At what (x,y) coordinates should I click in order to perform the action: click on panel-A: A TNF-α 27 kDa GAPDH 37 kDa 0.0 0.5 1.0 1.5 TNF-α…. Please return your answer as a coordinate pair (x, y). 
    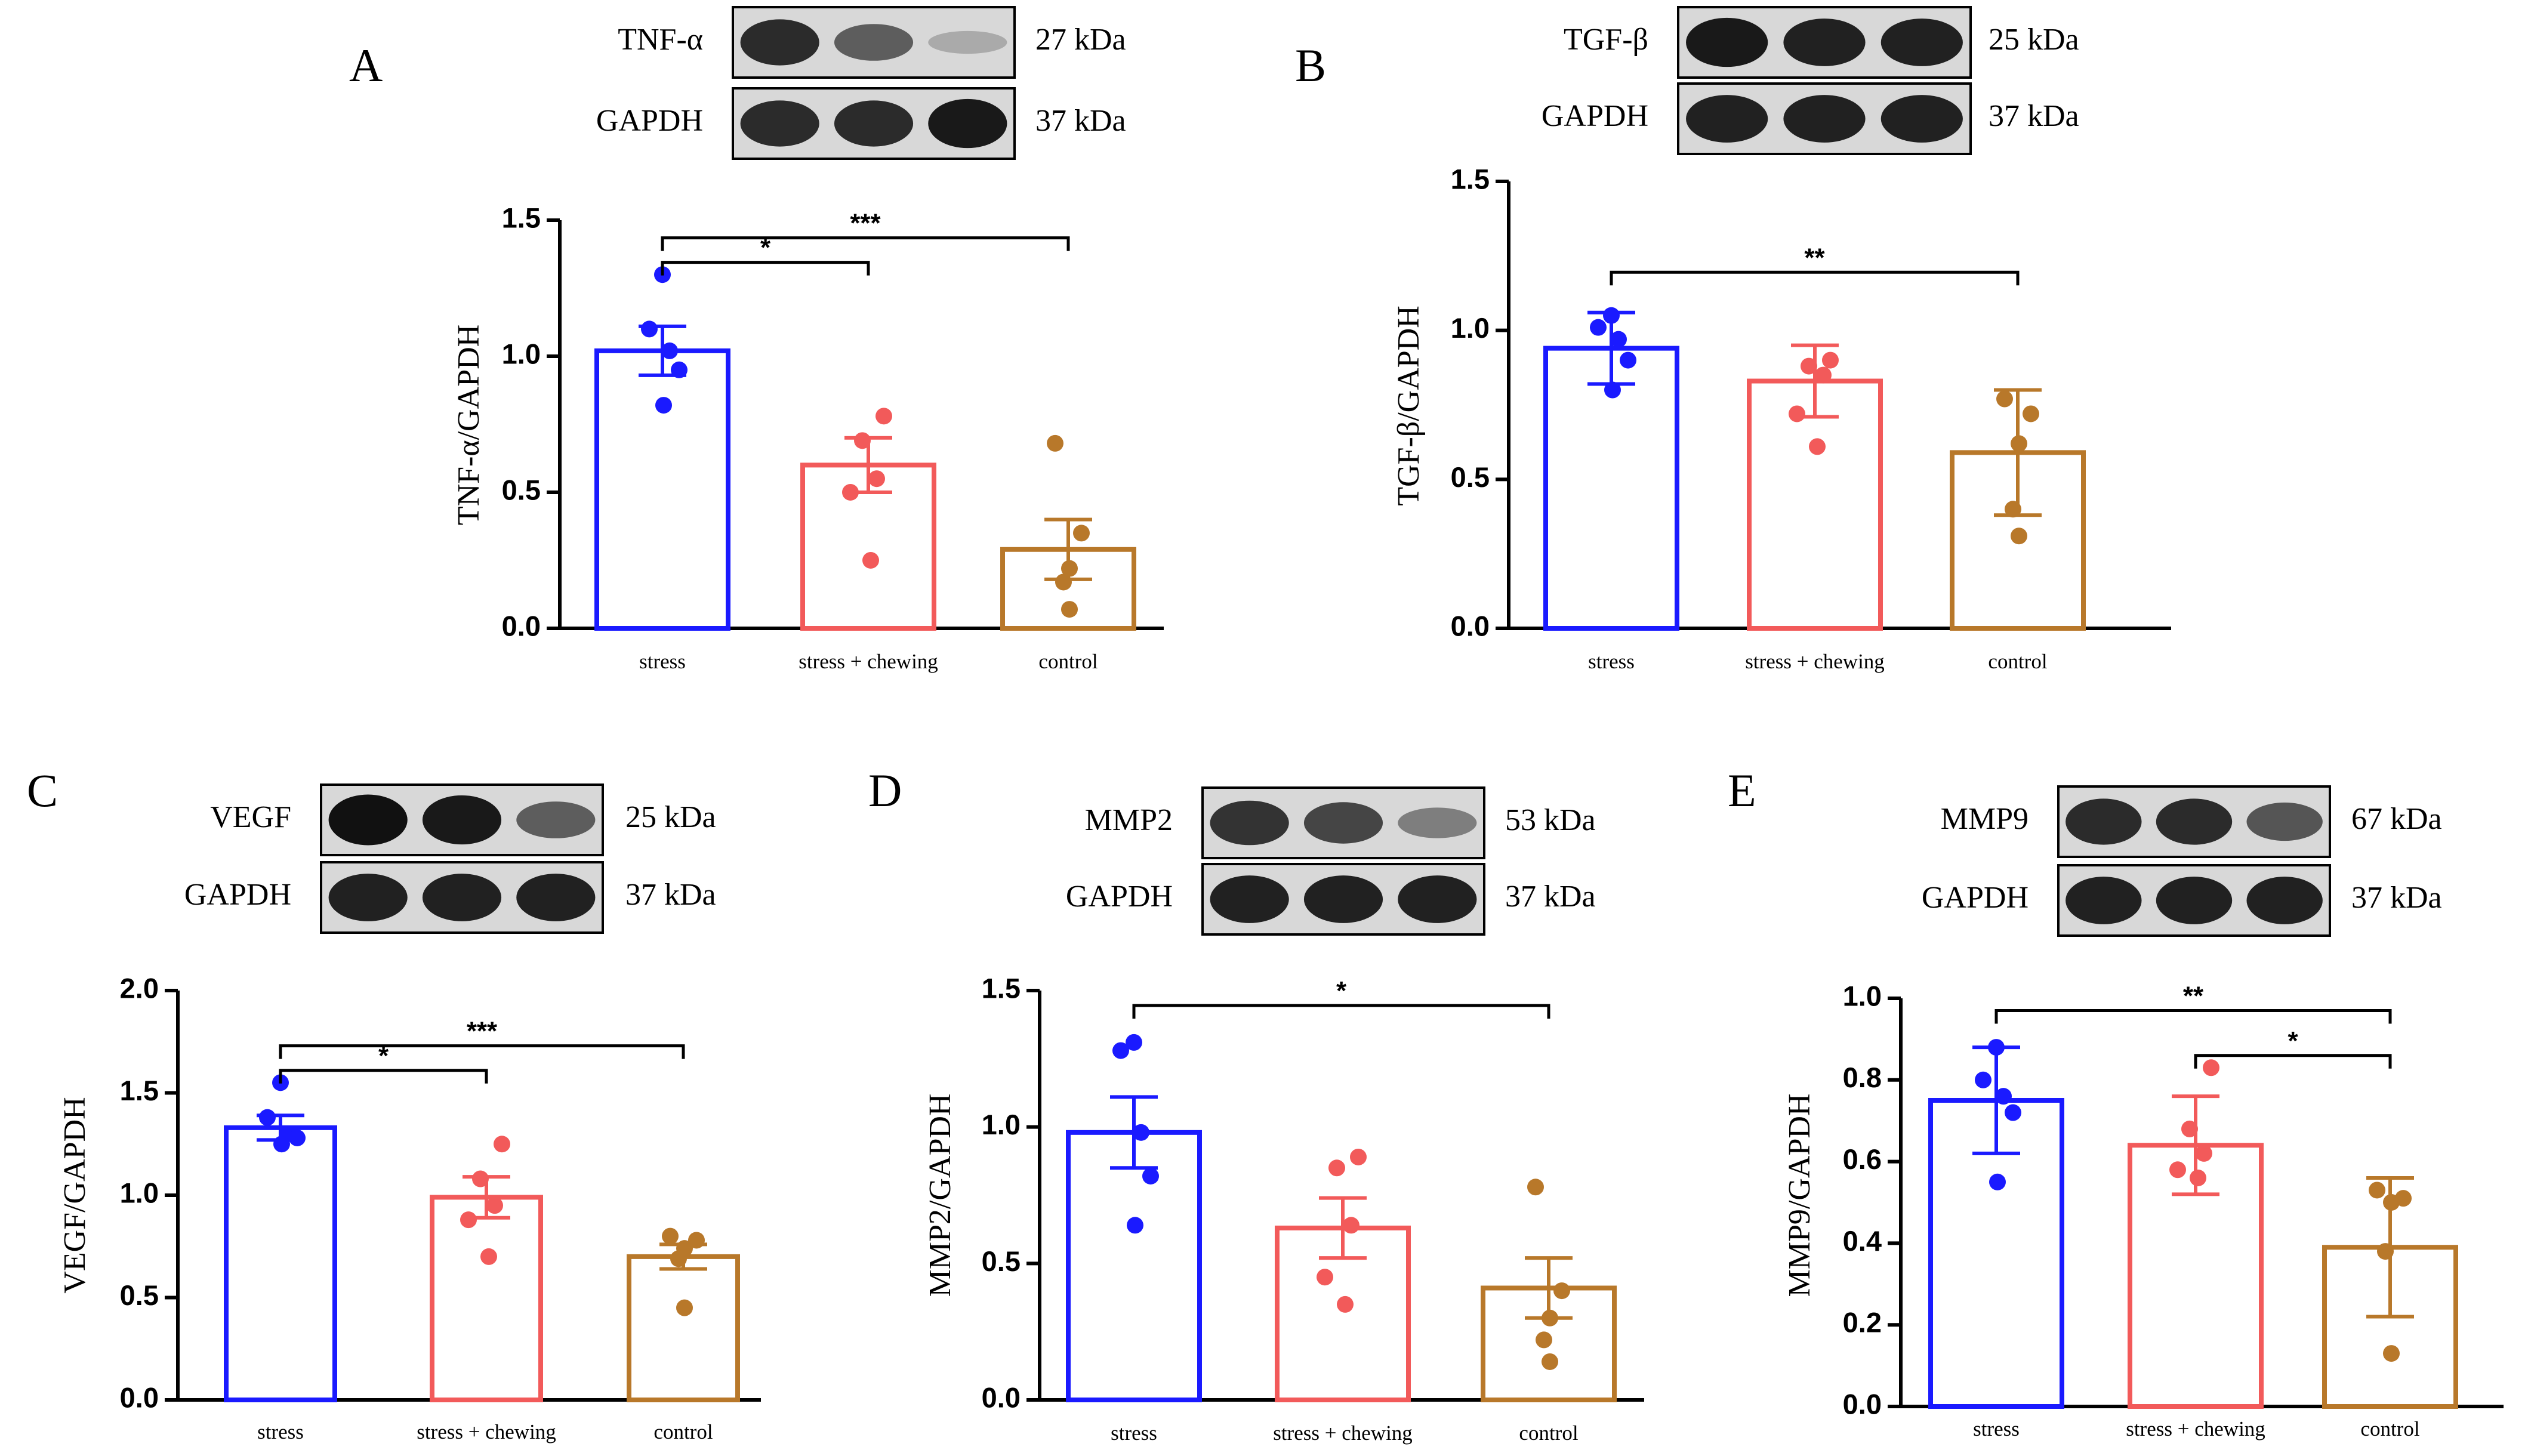
    Looking at the image, I should click on (756, 340).